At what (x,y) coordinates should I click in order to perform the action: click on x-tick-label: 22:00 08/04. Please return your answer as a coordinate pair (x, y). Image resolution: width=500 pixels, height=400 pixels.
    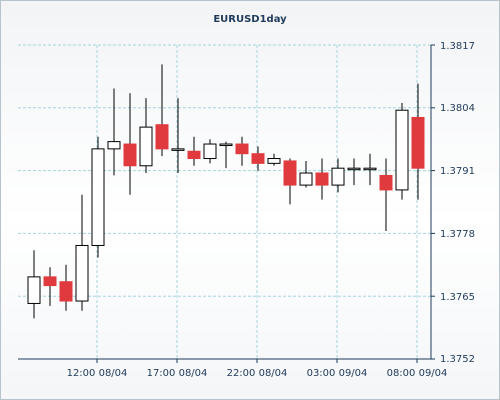
    Looking at the image, I should click on (257, 373).